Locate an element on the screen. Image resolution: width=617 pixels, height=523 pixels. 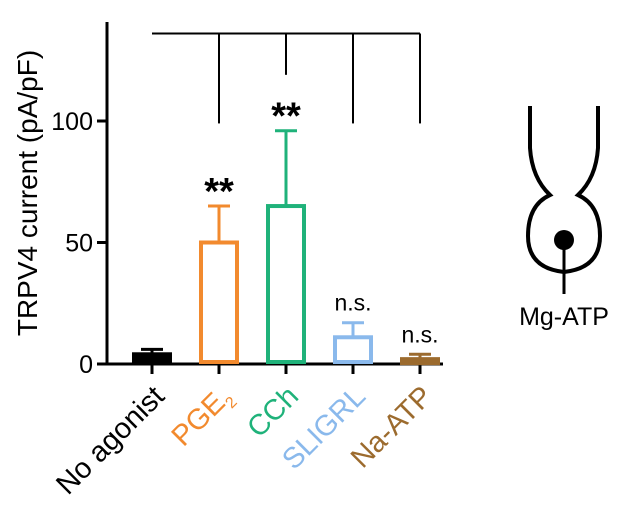
y-tick-label: 0 is located at coordinates (86, 365).